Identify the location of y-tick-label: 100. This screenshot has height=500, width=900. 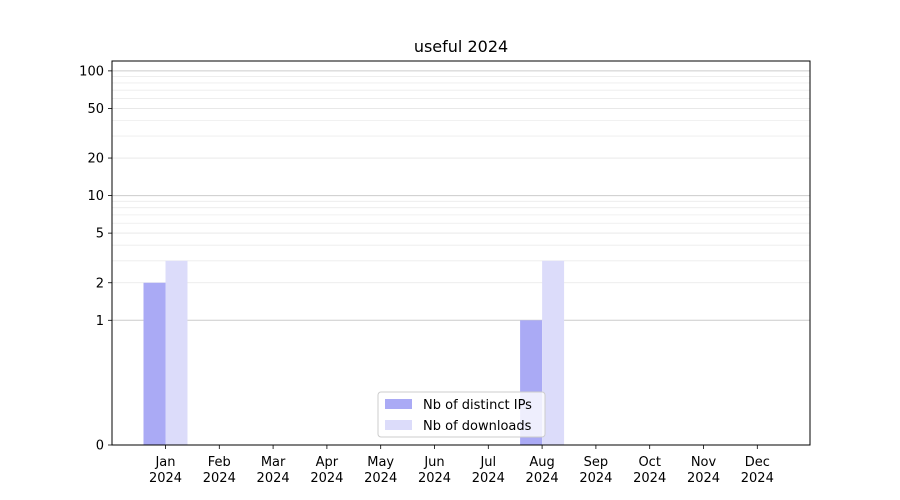
(91, 71).